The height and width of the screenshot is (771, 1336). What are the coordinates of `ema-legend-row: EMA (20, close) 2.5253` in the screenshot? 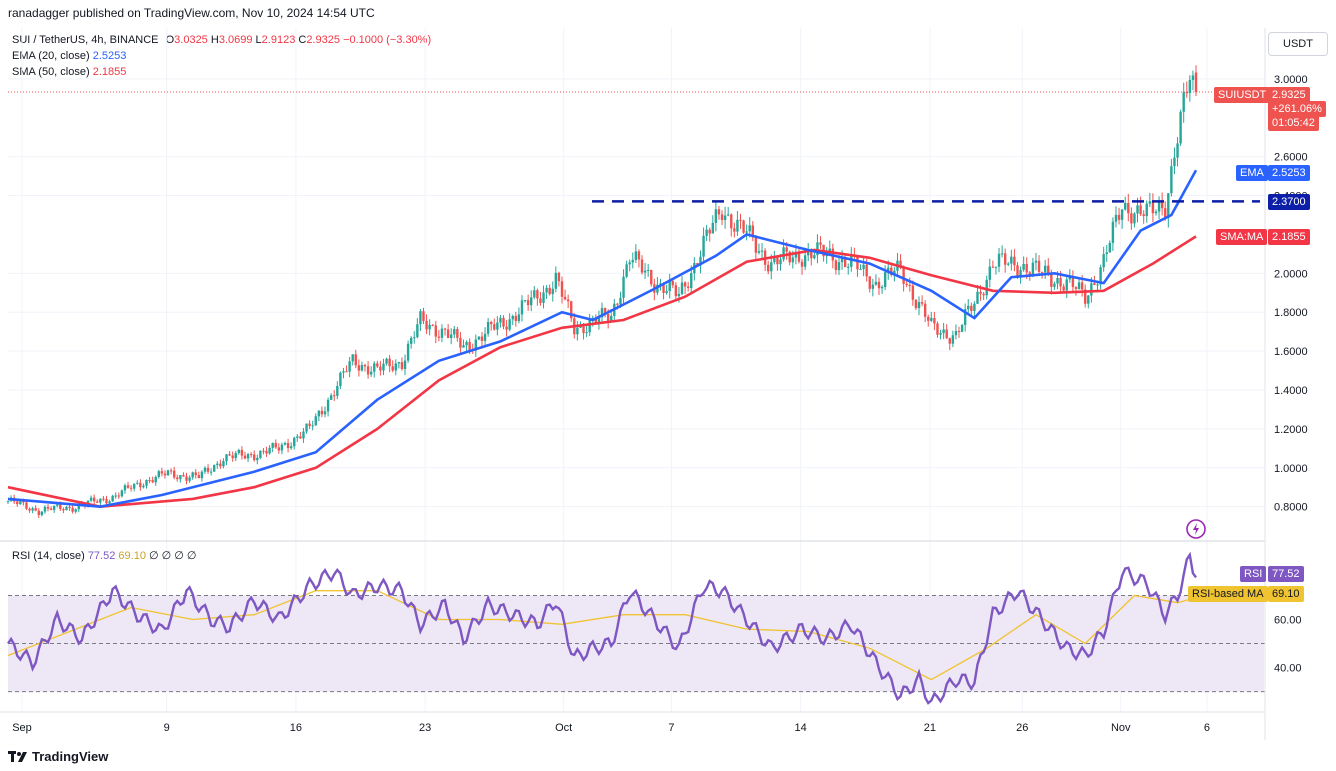 It's located at (221, 56).